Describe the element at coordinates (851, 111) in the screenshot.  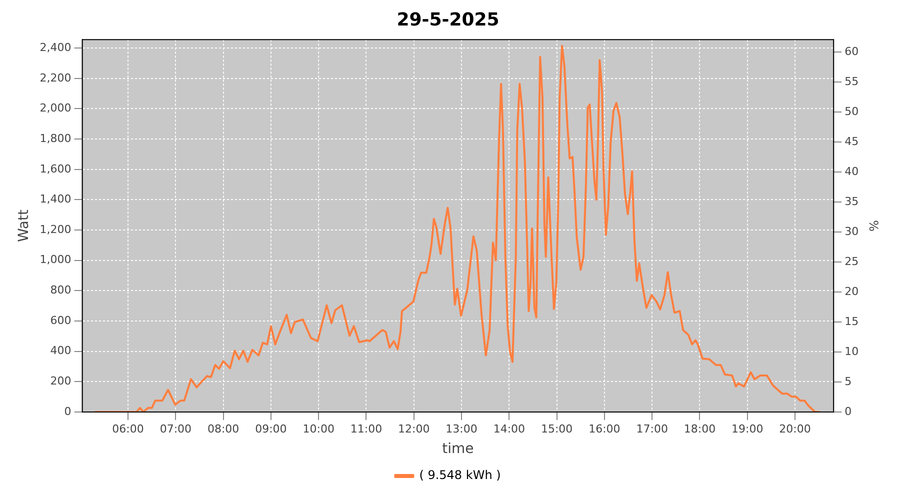
I see `y2-tick-label: 50` at that location.